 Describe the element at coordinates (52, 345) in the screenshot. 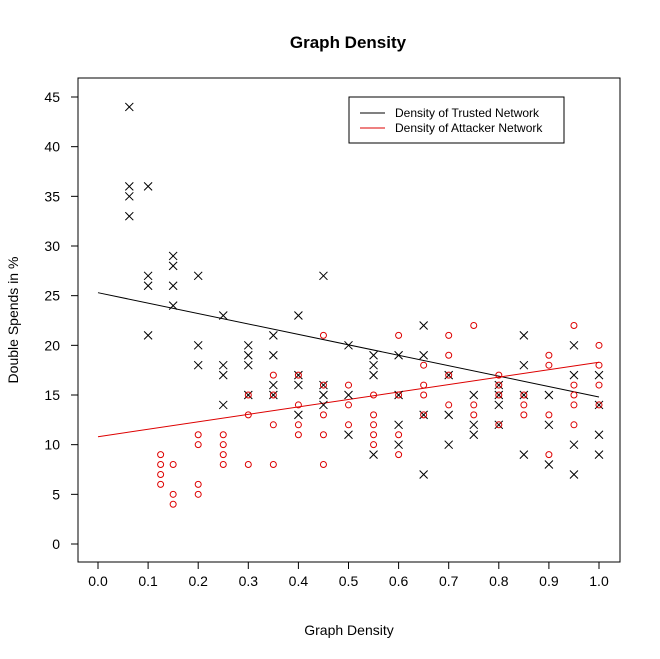

I see `y-tick-label: 20` at that location.